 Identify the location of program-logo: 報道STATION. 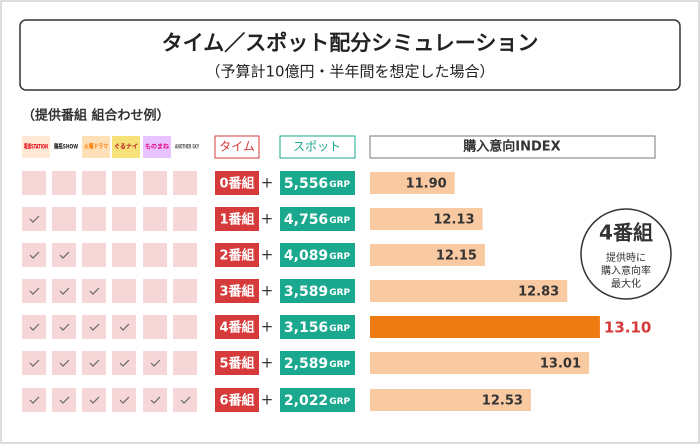
(36, 147).